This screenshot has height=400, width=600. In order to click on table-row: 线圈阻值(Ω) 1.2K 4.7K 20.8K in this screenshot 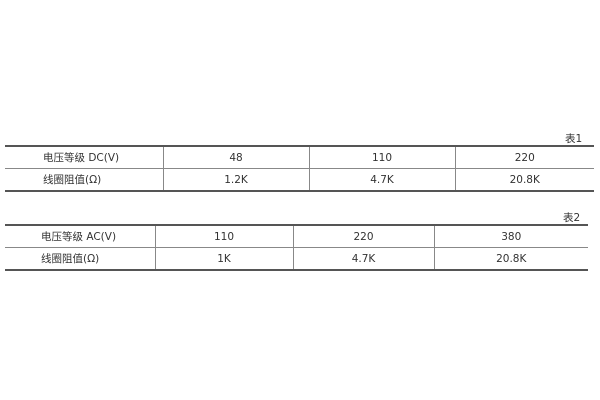, I will do `click(299, 180)`.